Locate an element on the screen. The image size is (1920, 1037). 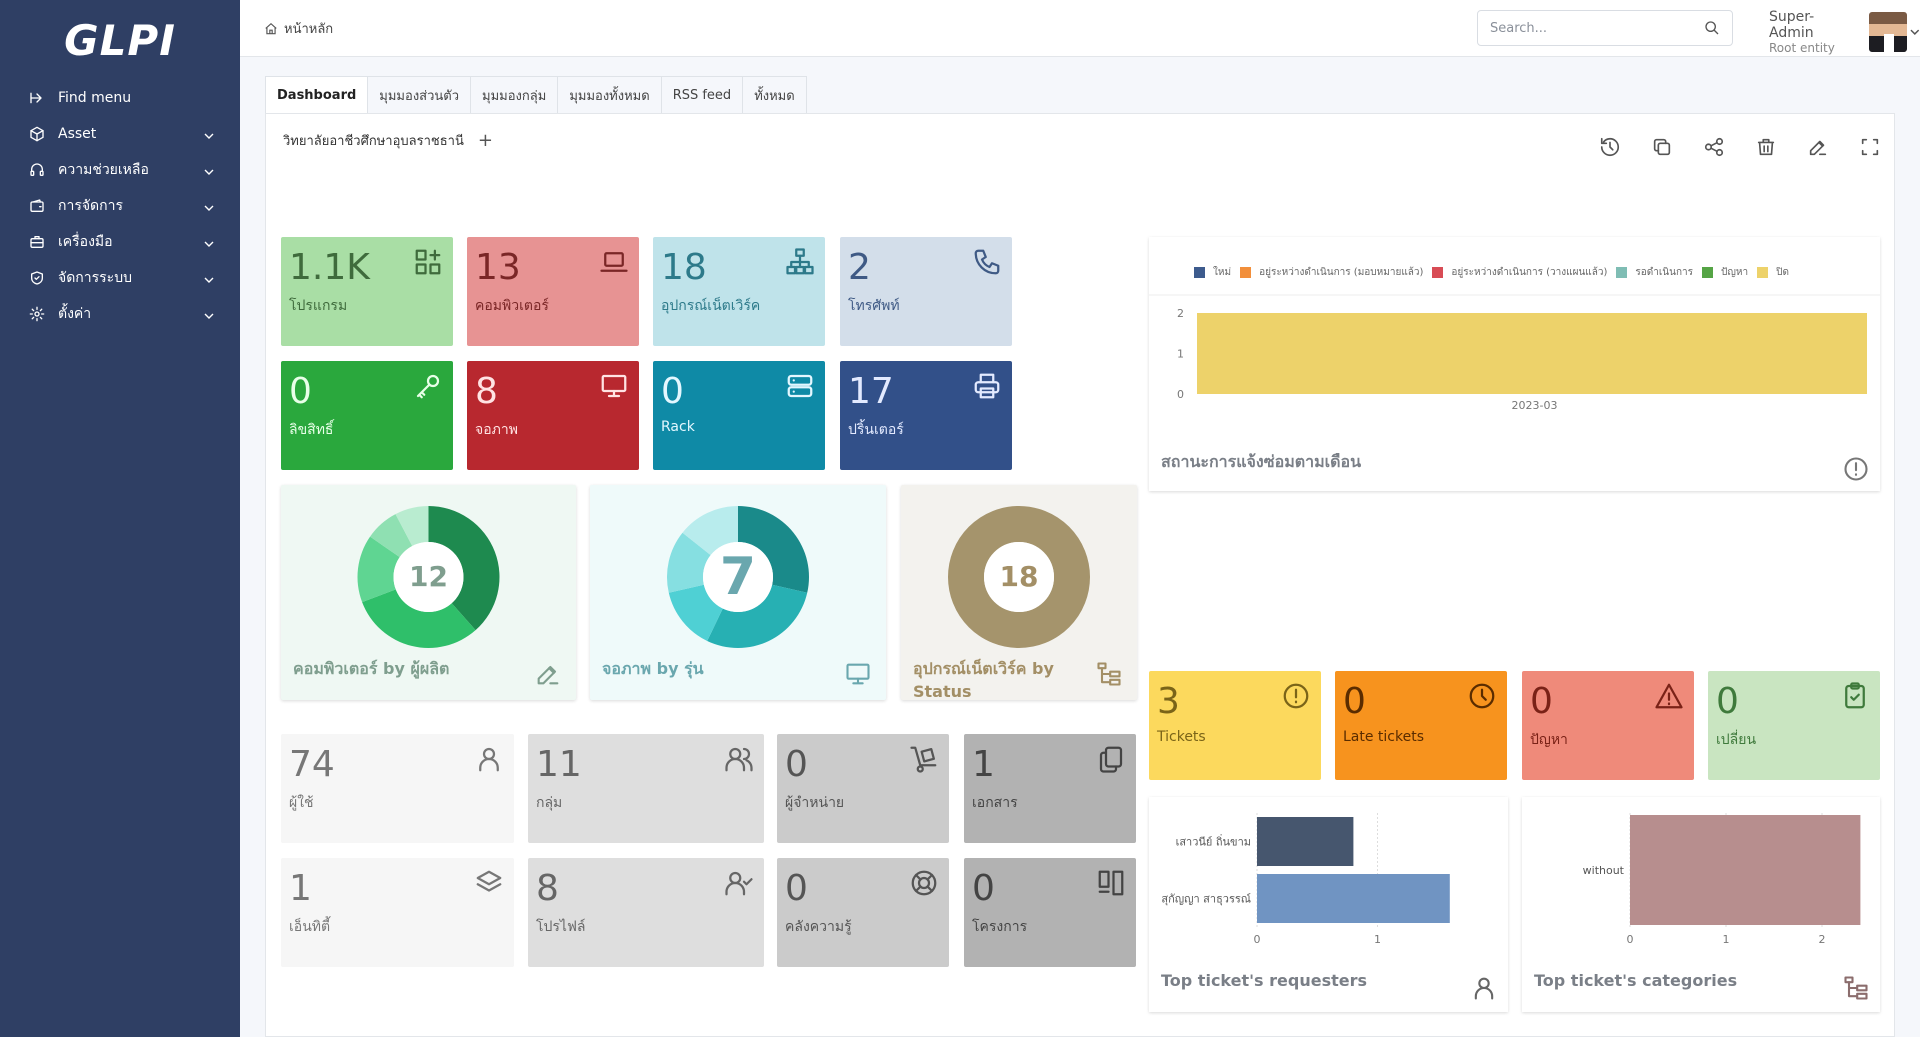
add-dashboard-button: + is located at coordinates (485, 140).